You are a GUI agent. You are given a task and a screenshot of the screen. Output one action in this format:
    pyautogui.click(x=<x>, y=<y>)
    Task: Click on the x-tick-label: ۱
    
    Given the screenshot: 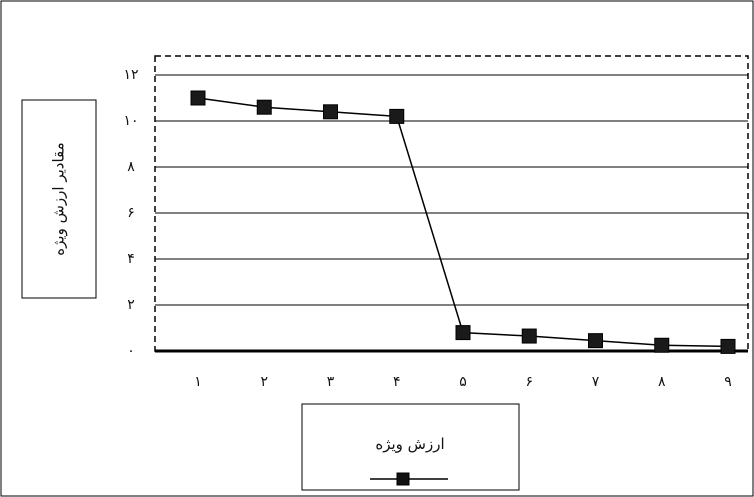 What is the action you would take?
    pyautogui.click(x=198, y=382)
    